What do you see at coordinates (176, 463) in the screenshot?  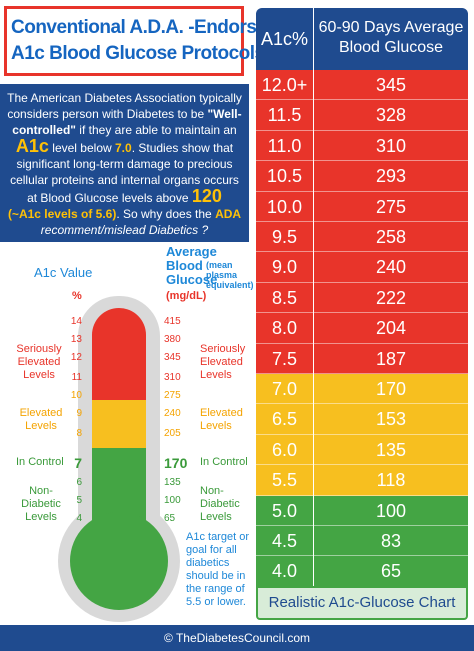 I see `bg-tick-label: 170` at bounding box center [176, 463].